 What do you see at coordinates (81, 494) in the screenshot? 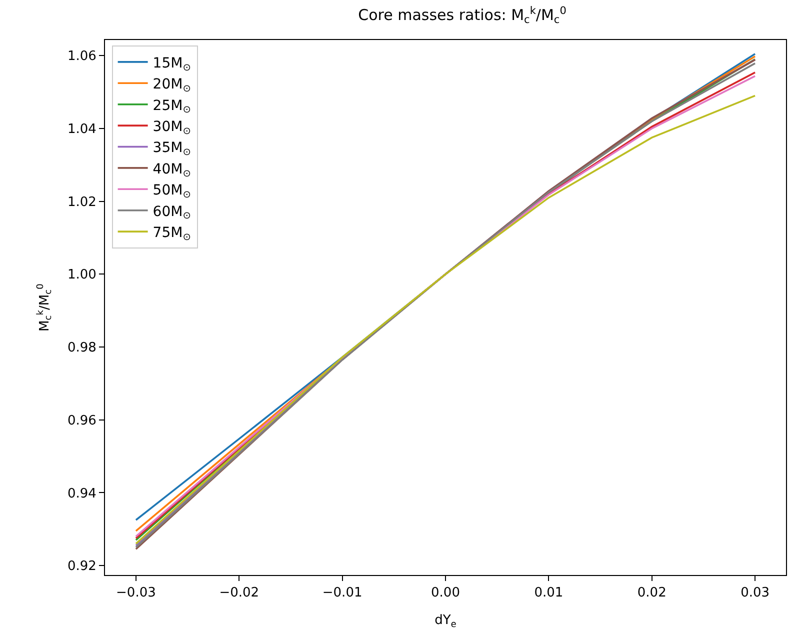
I see `y-tick-label: 0.94` at bounding box center [81, 494].